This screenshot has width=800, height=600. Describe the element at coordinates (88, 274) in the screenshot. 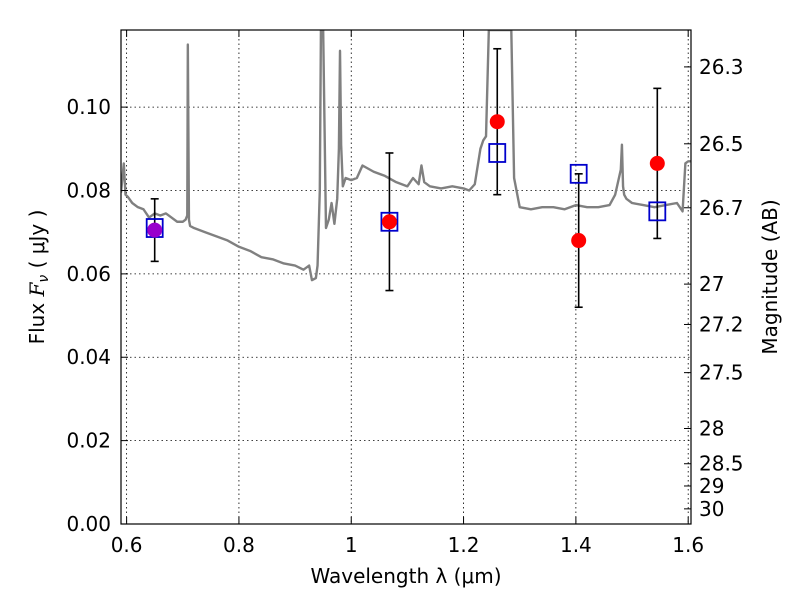

I see `y-tick-label: 0.06` at that location.